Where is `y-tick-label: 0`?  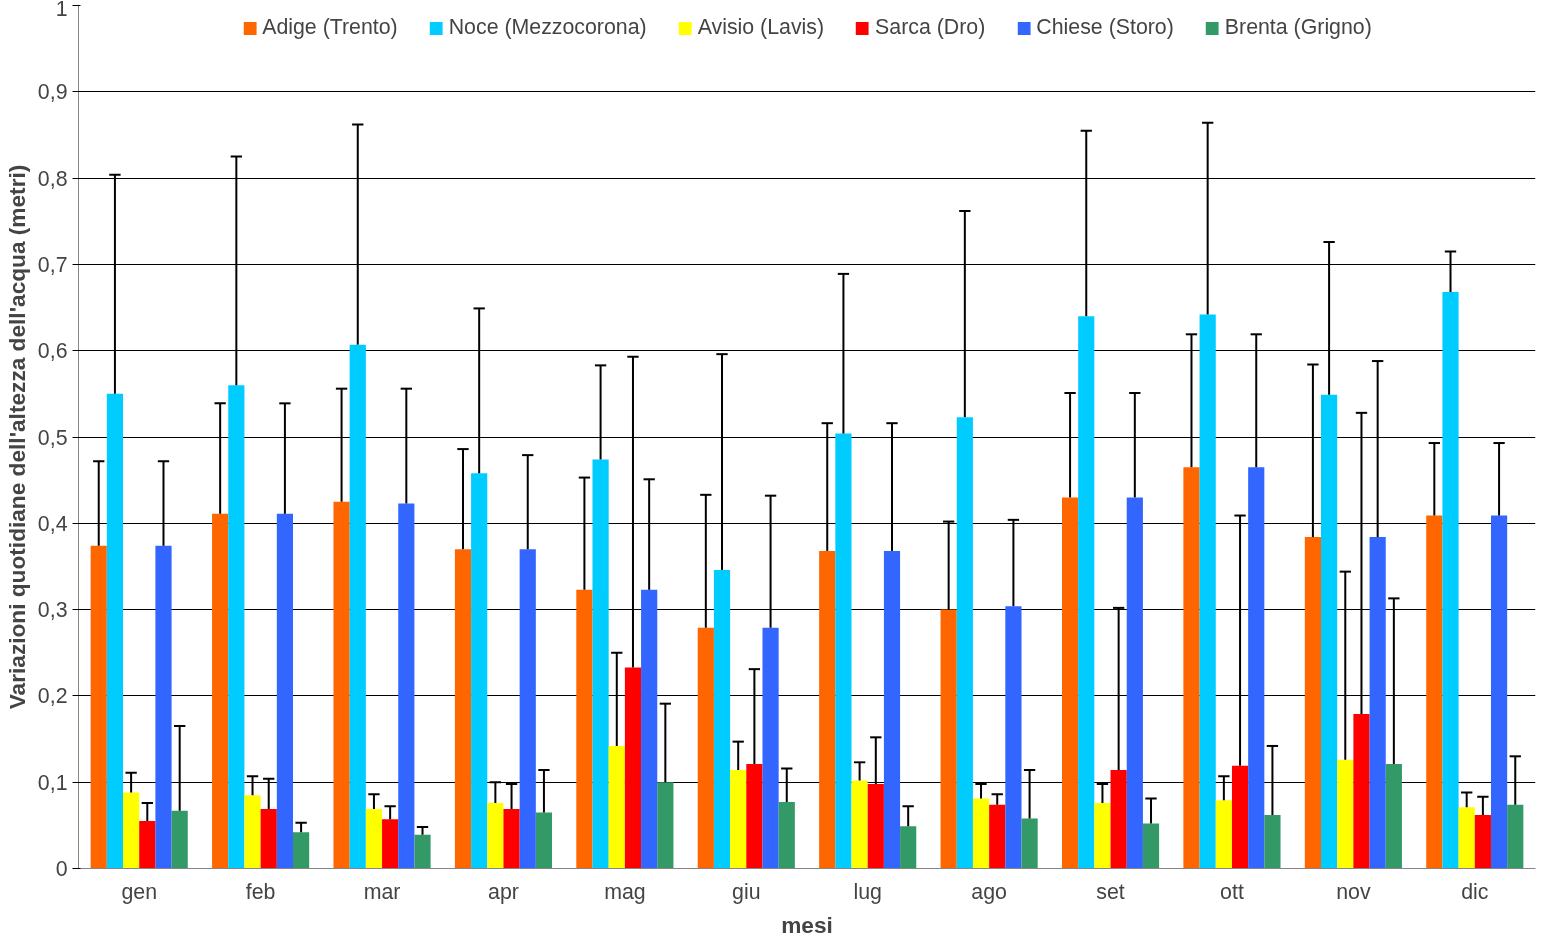 y-tick-label: 0 is located at coordinates (61, 869).